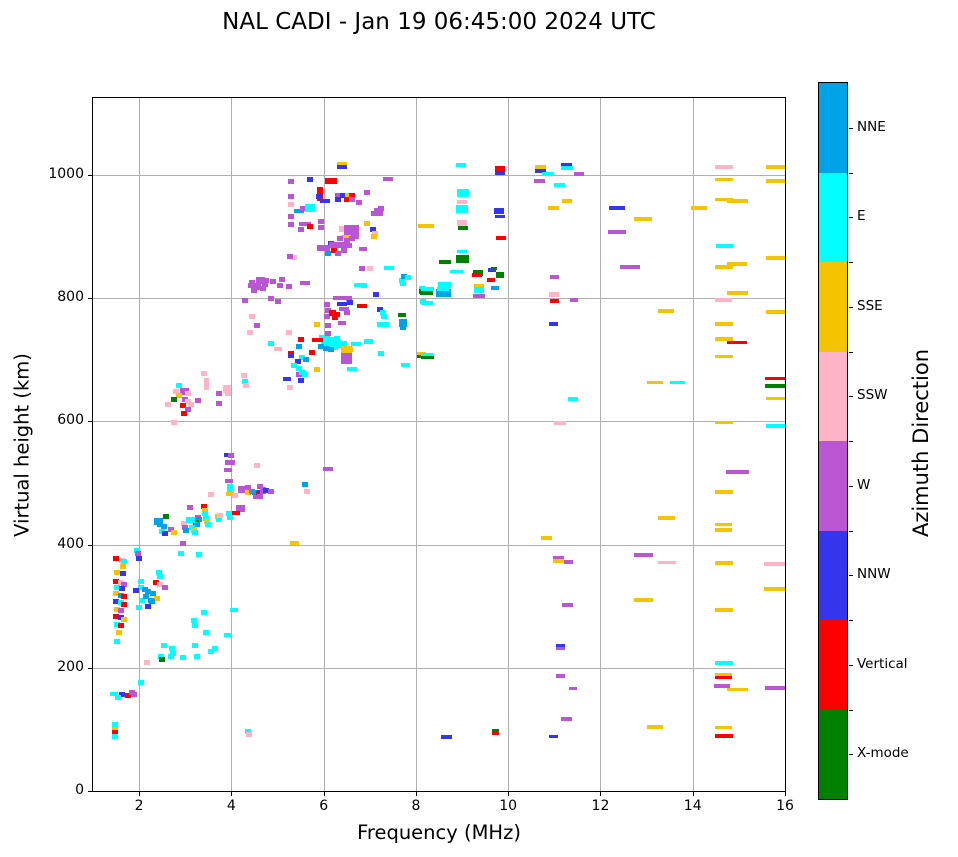 This screenshot has height=857, width=958. Describe the element at coordinates (871, 126) in the screenshot. I see `colorbar-tick-label: NNE` at that location.